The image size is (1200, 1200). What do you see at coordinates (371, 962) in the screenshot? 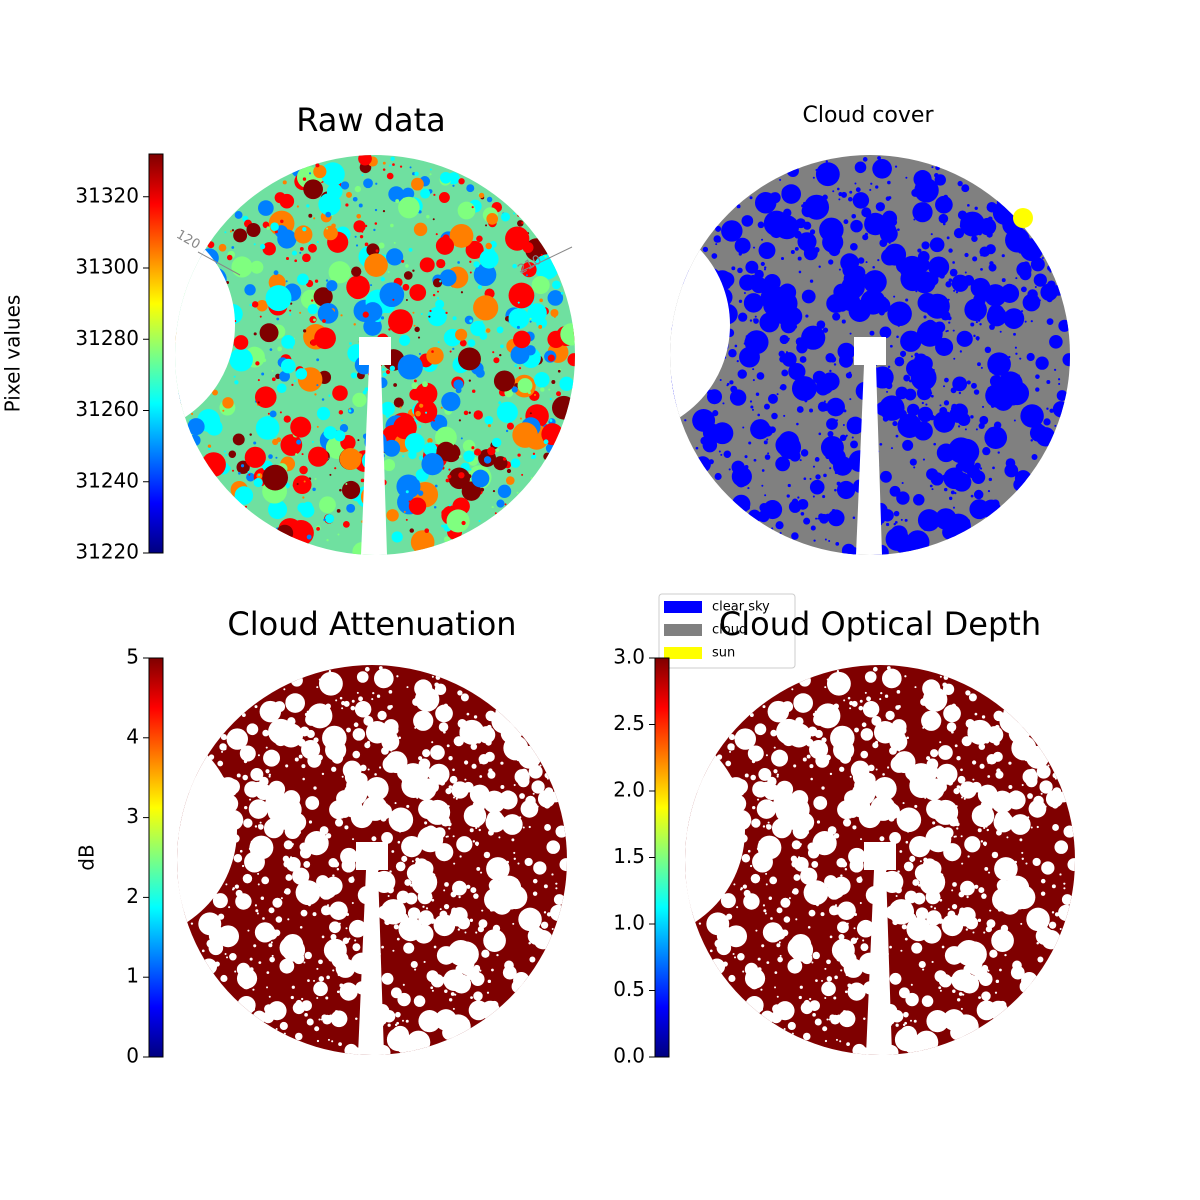
I see `mask-notch` at bounding box center [371, 962].